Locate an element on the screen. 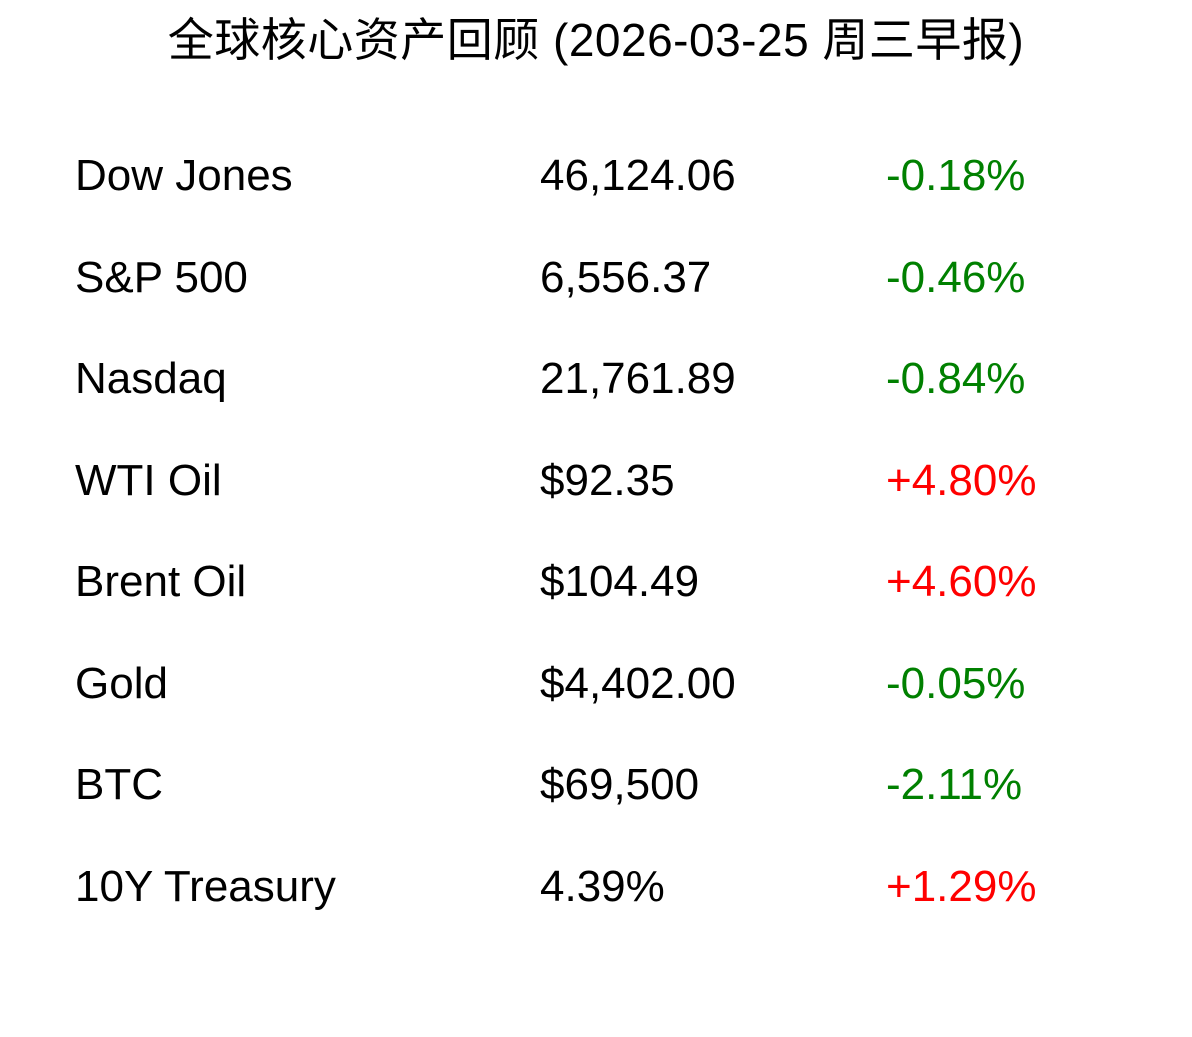 This screenshot has width=1192, height=1037. asset-label: BTC is located at coordinates (119, 784).